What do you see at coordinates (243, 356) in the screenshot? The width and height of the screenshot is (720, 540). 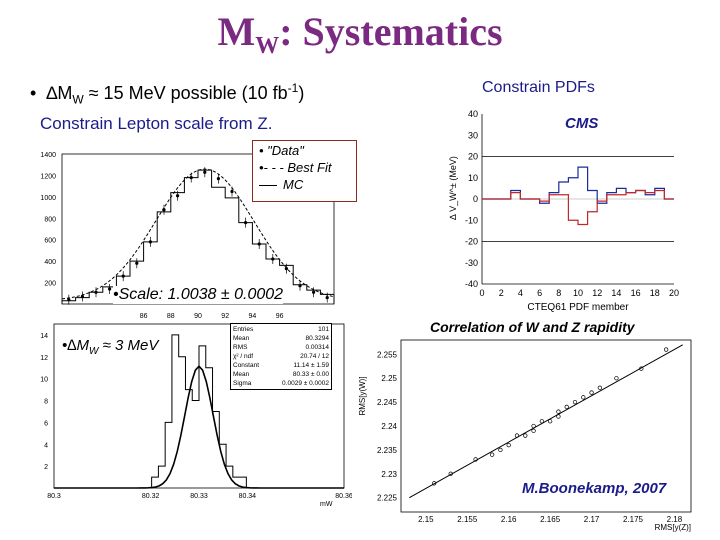 I see `p2-stats-key: χ² / ndf` at bounding box center [243, 356].